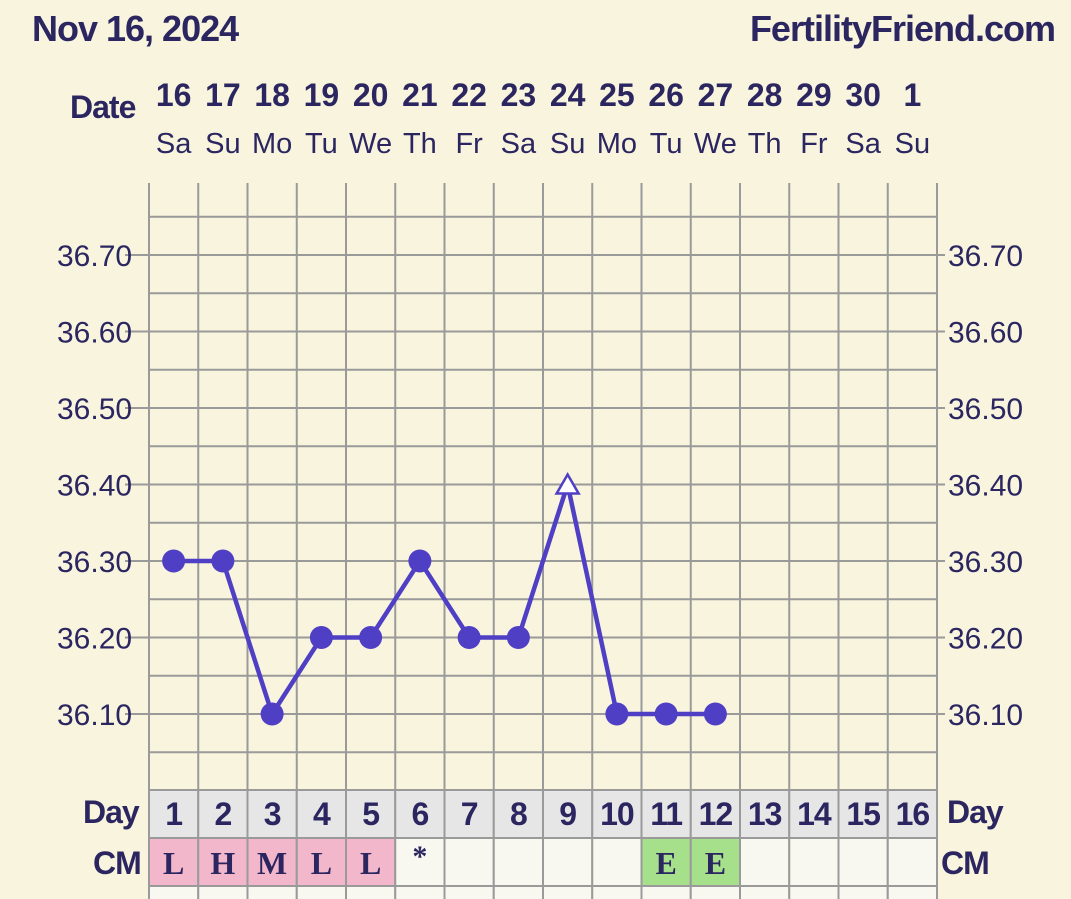 The width and height of the screenshot is (1071, 899). I want to click on date-label: 17, so click(223, 95).